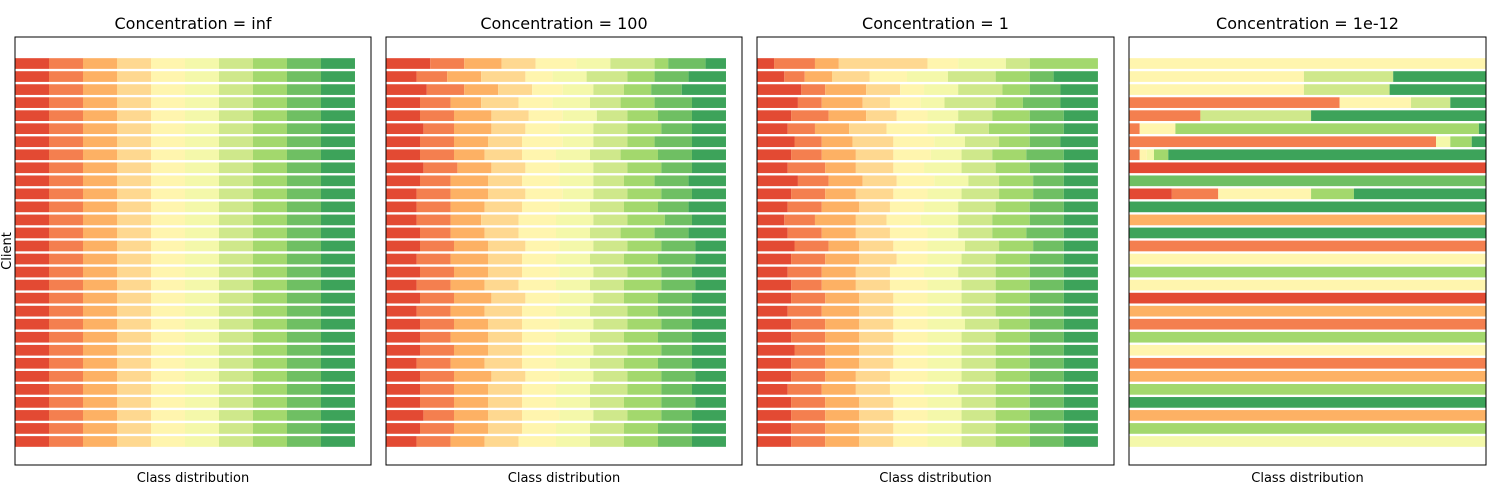  What do you see at coordinates (980, 194) in the screenshot?
I see `bar-segment-client10-class6` at bounding box center [980, 194].